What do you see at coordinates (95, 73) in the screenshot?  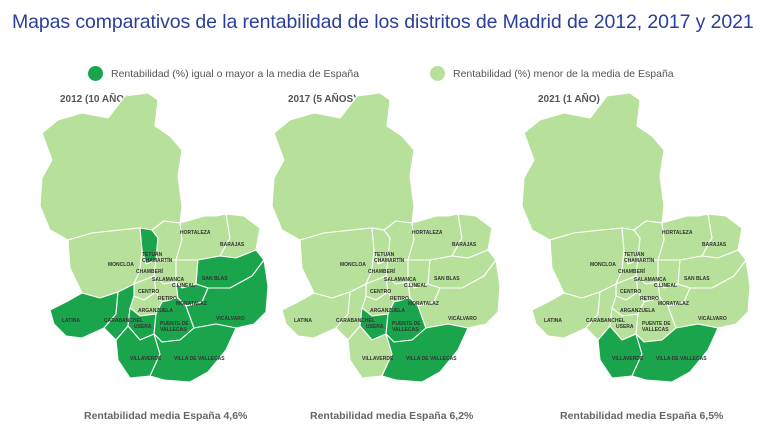 I see `legend-above-swatch` at bounding box center [95, 73].